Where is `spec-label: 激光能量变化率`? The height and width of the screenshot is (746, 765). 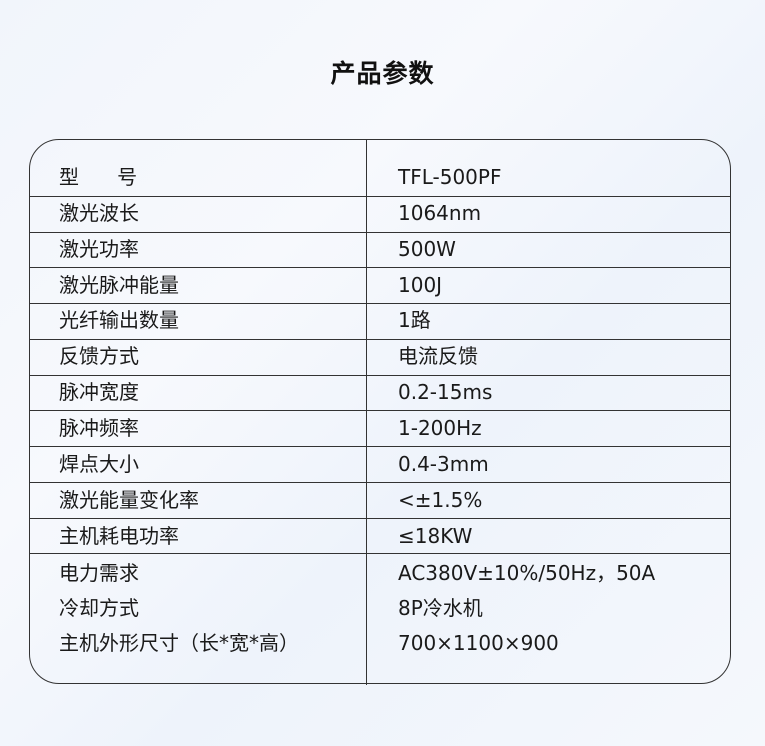 spec-label: 激光能量变化率 is located at coordinates (129, 500).